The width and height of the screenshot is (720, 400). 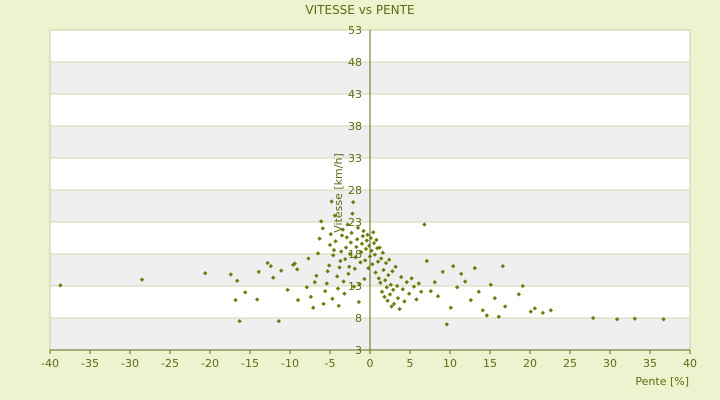 What do you see at coordinates (370, 363) in the screenshot?
I see `x-tick-label: 0` at bounding box center [370, 363].